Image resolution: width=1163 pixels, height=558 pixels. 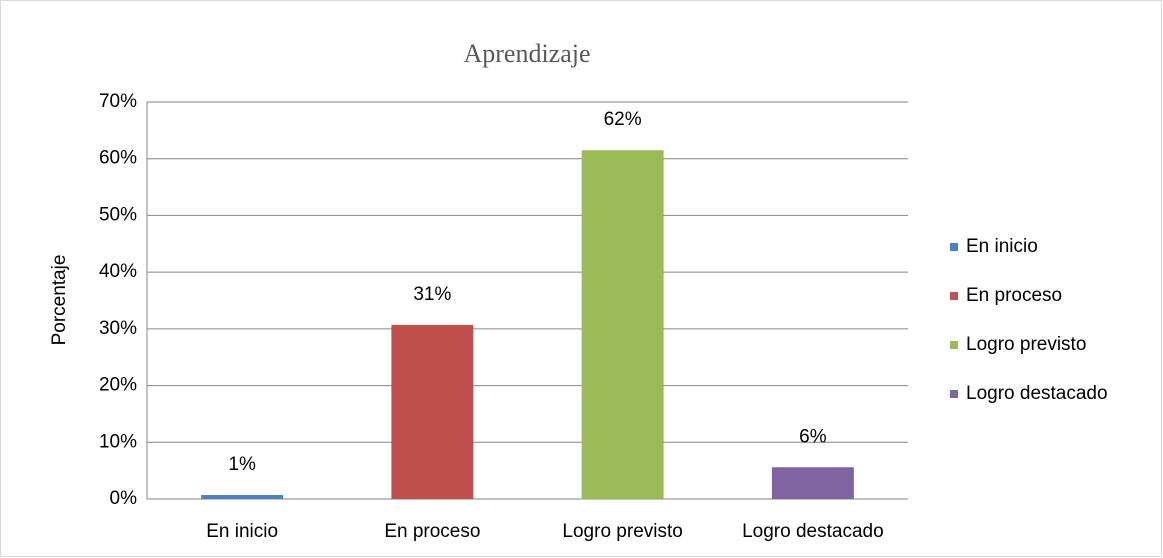 What do you see at coordinates (124, 498) in the screenshot?
I see `y-tick-label: 0%` at bounding box center [124, 498].